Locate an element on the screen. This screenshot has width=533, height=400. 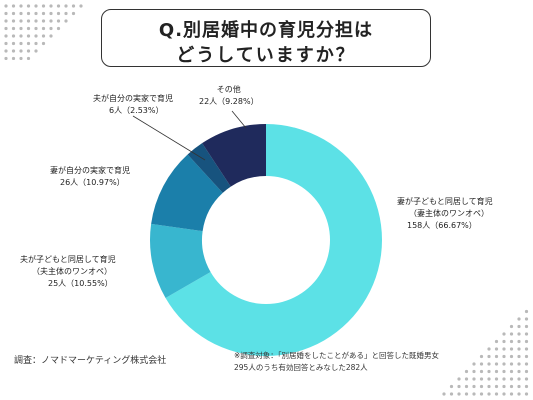
label-value: 22人（9.28%） is located at coordinates (229, 101).